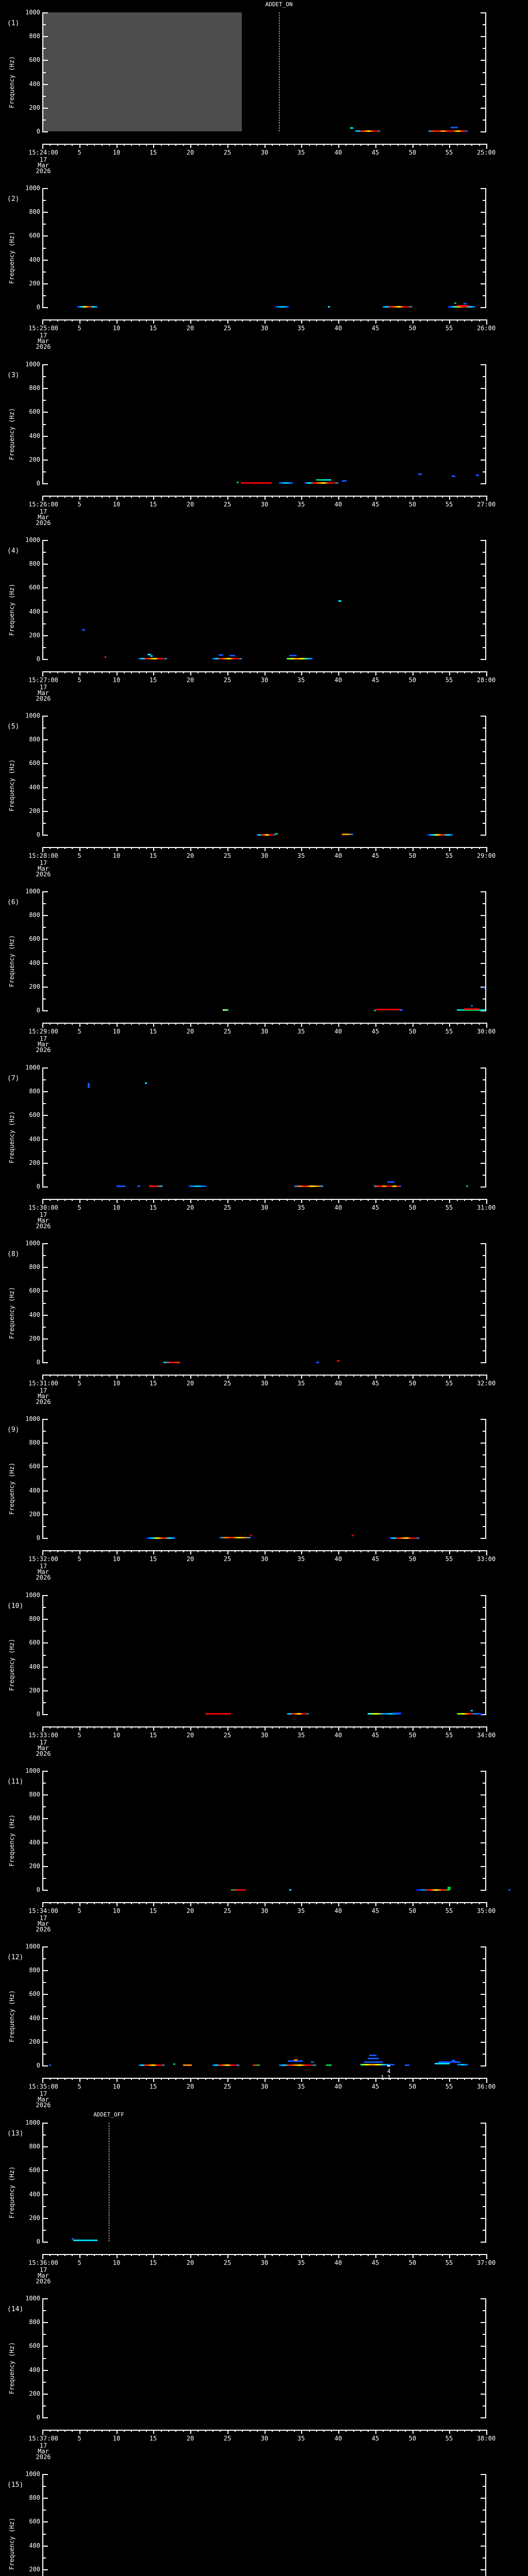 The width and height of the screenshot is (528, 2576). I want to click on x-tick-label: 5, so click(79, 680).